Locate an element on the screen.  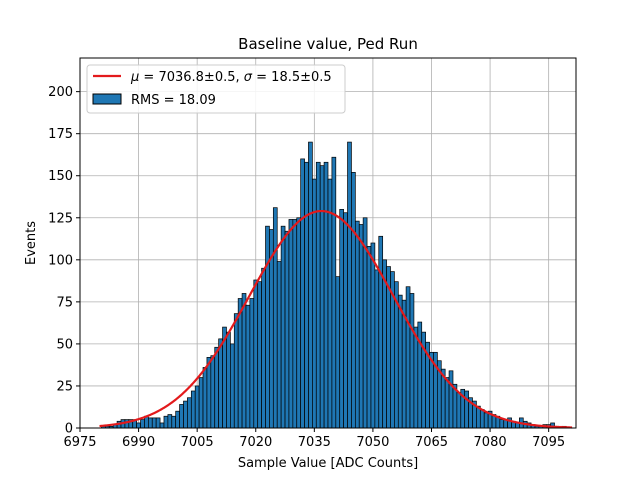
y-tick-label: 150 is located at coordinates (60, 176).